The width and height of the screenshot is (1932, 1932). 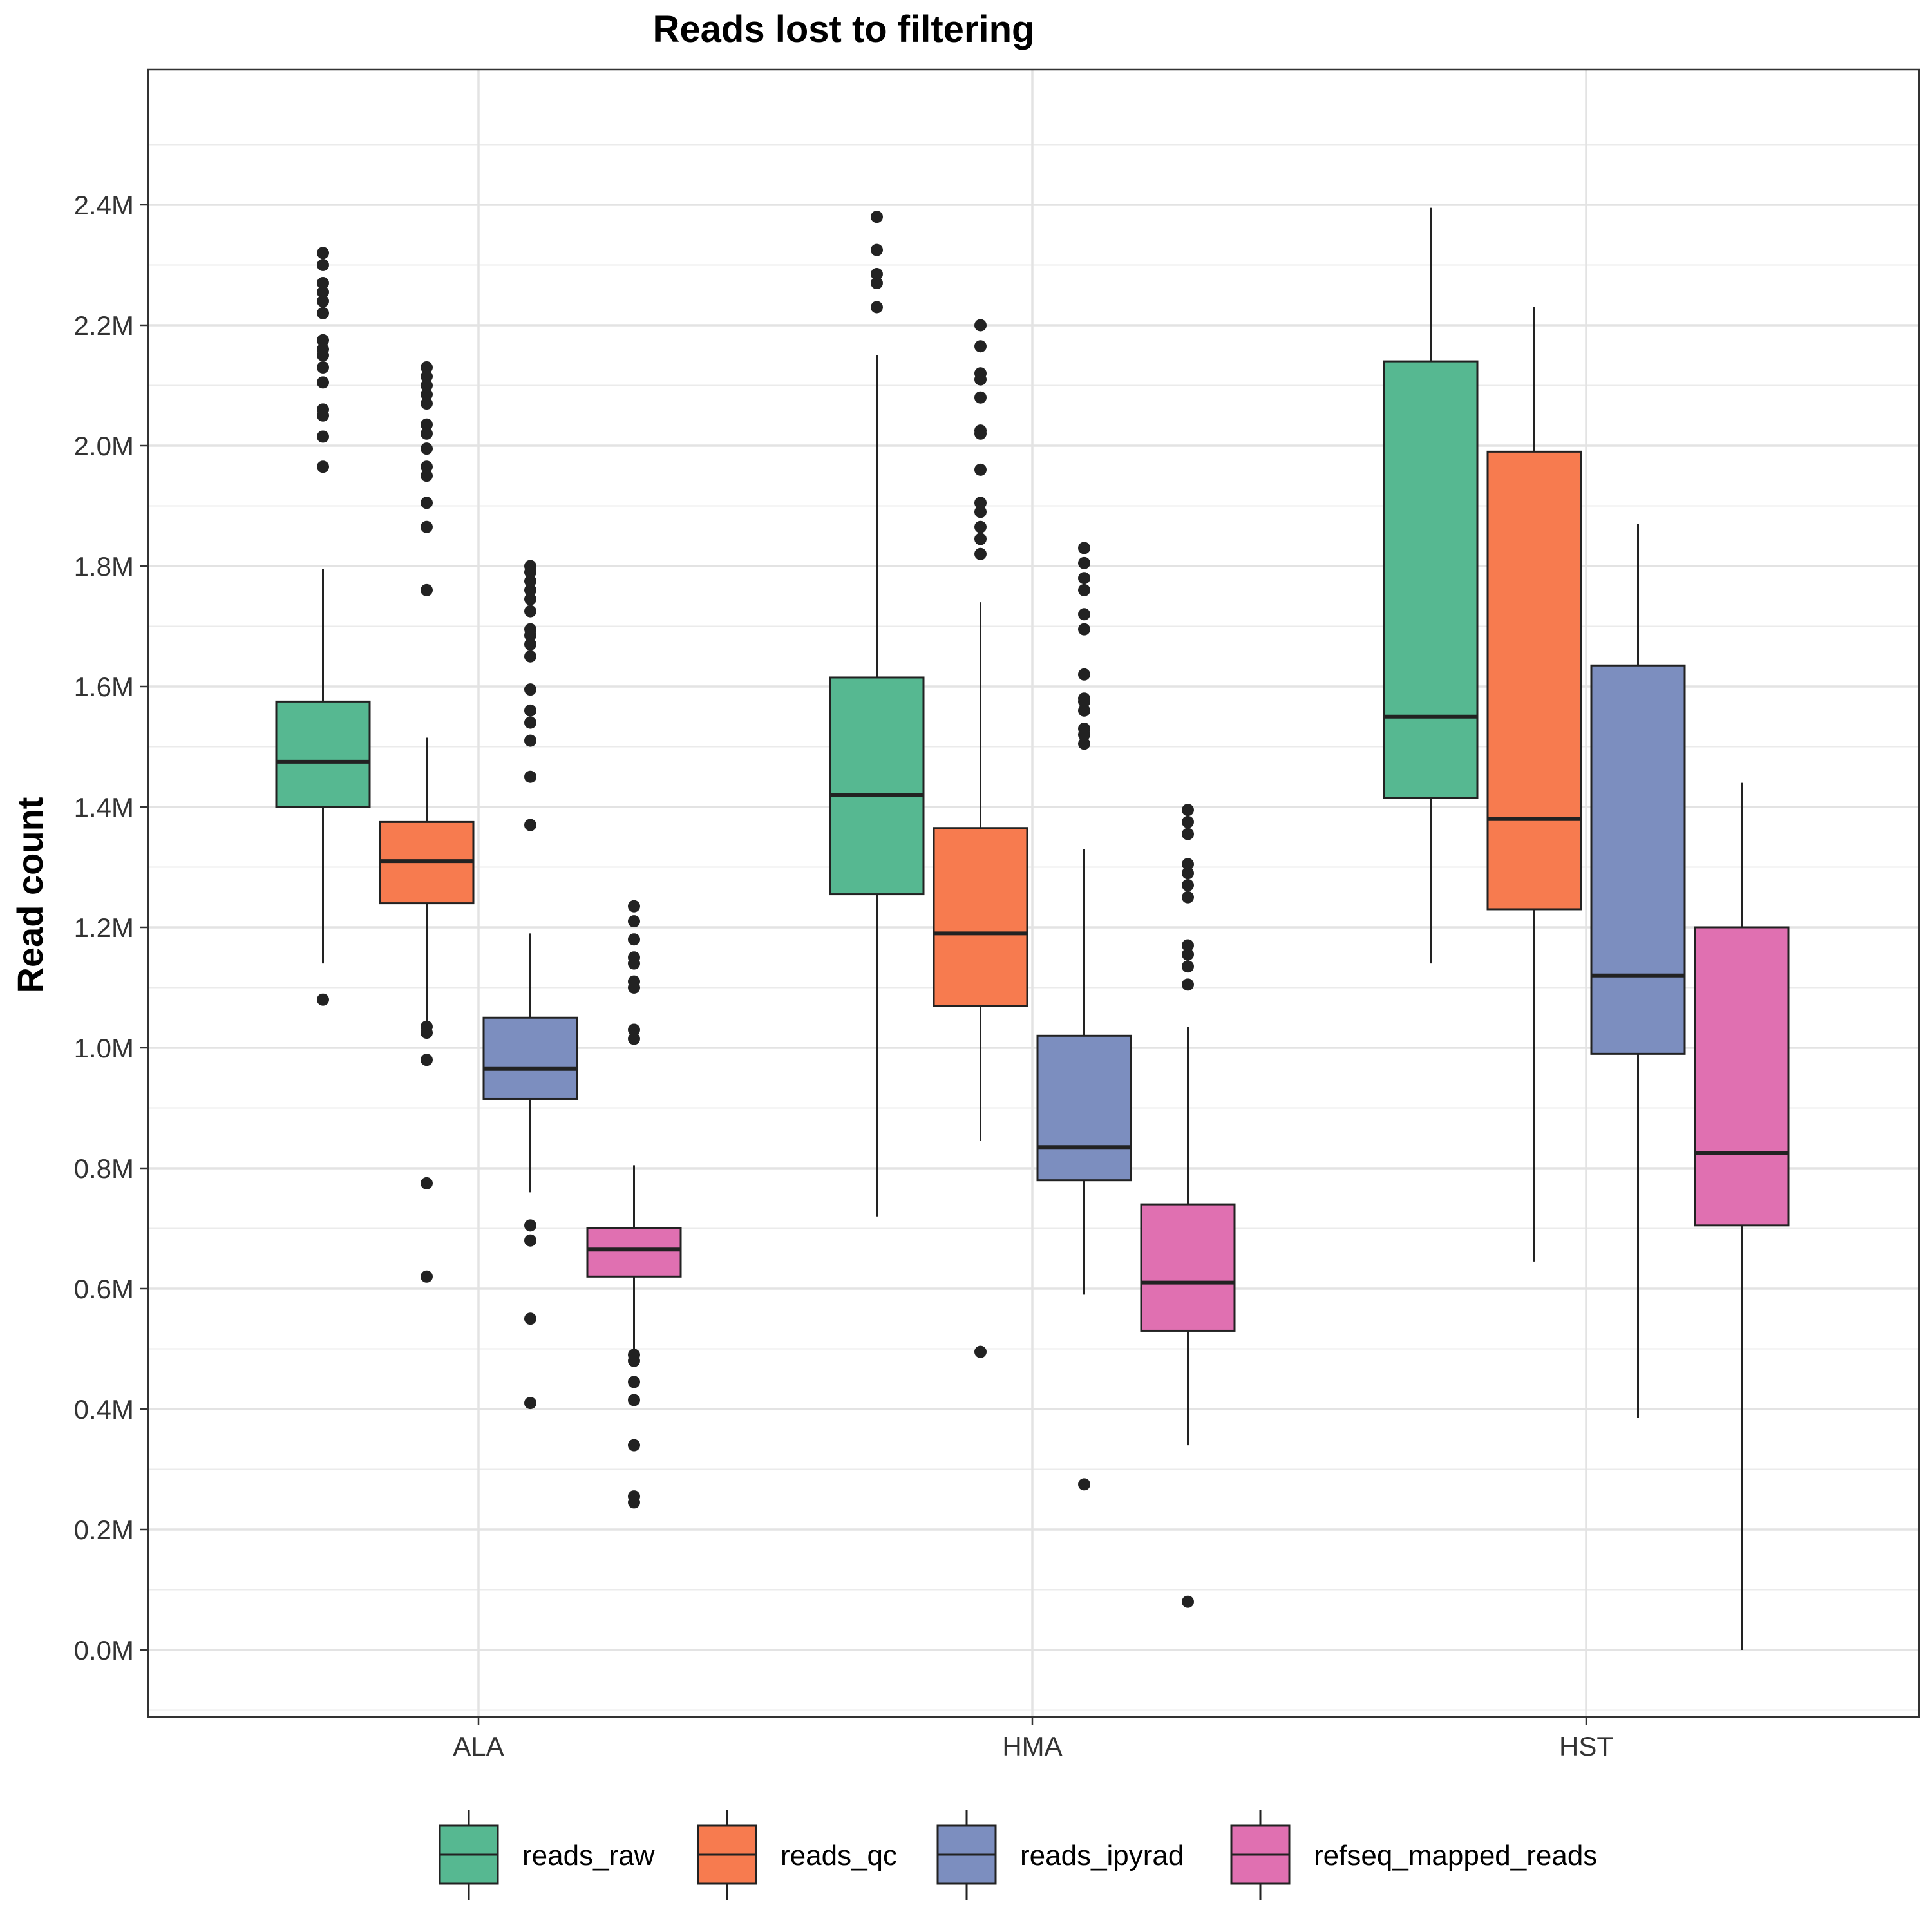 What do you see at coordinates (323, 626) in the screenshot?
I see `box-reads_raw-ALA` at bounding box center [323, 626].